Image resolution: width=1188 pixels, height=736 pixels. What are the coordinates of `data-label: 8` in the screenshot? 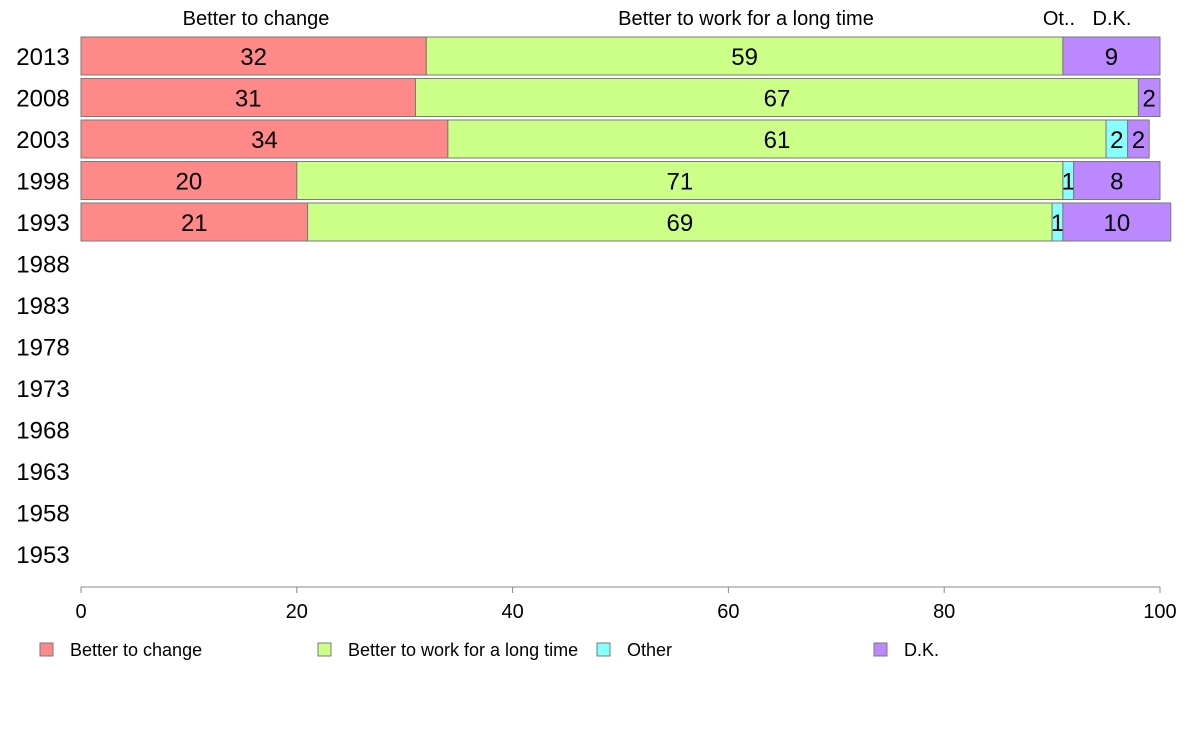 It's located at (1116, 182).